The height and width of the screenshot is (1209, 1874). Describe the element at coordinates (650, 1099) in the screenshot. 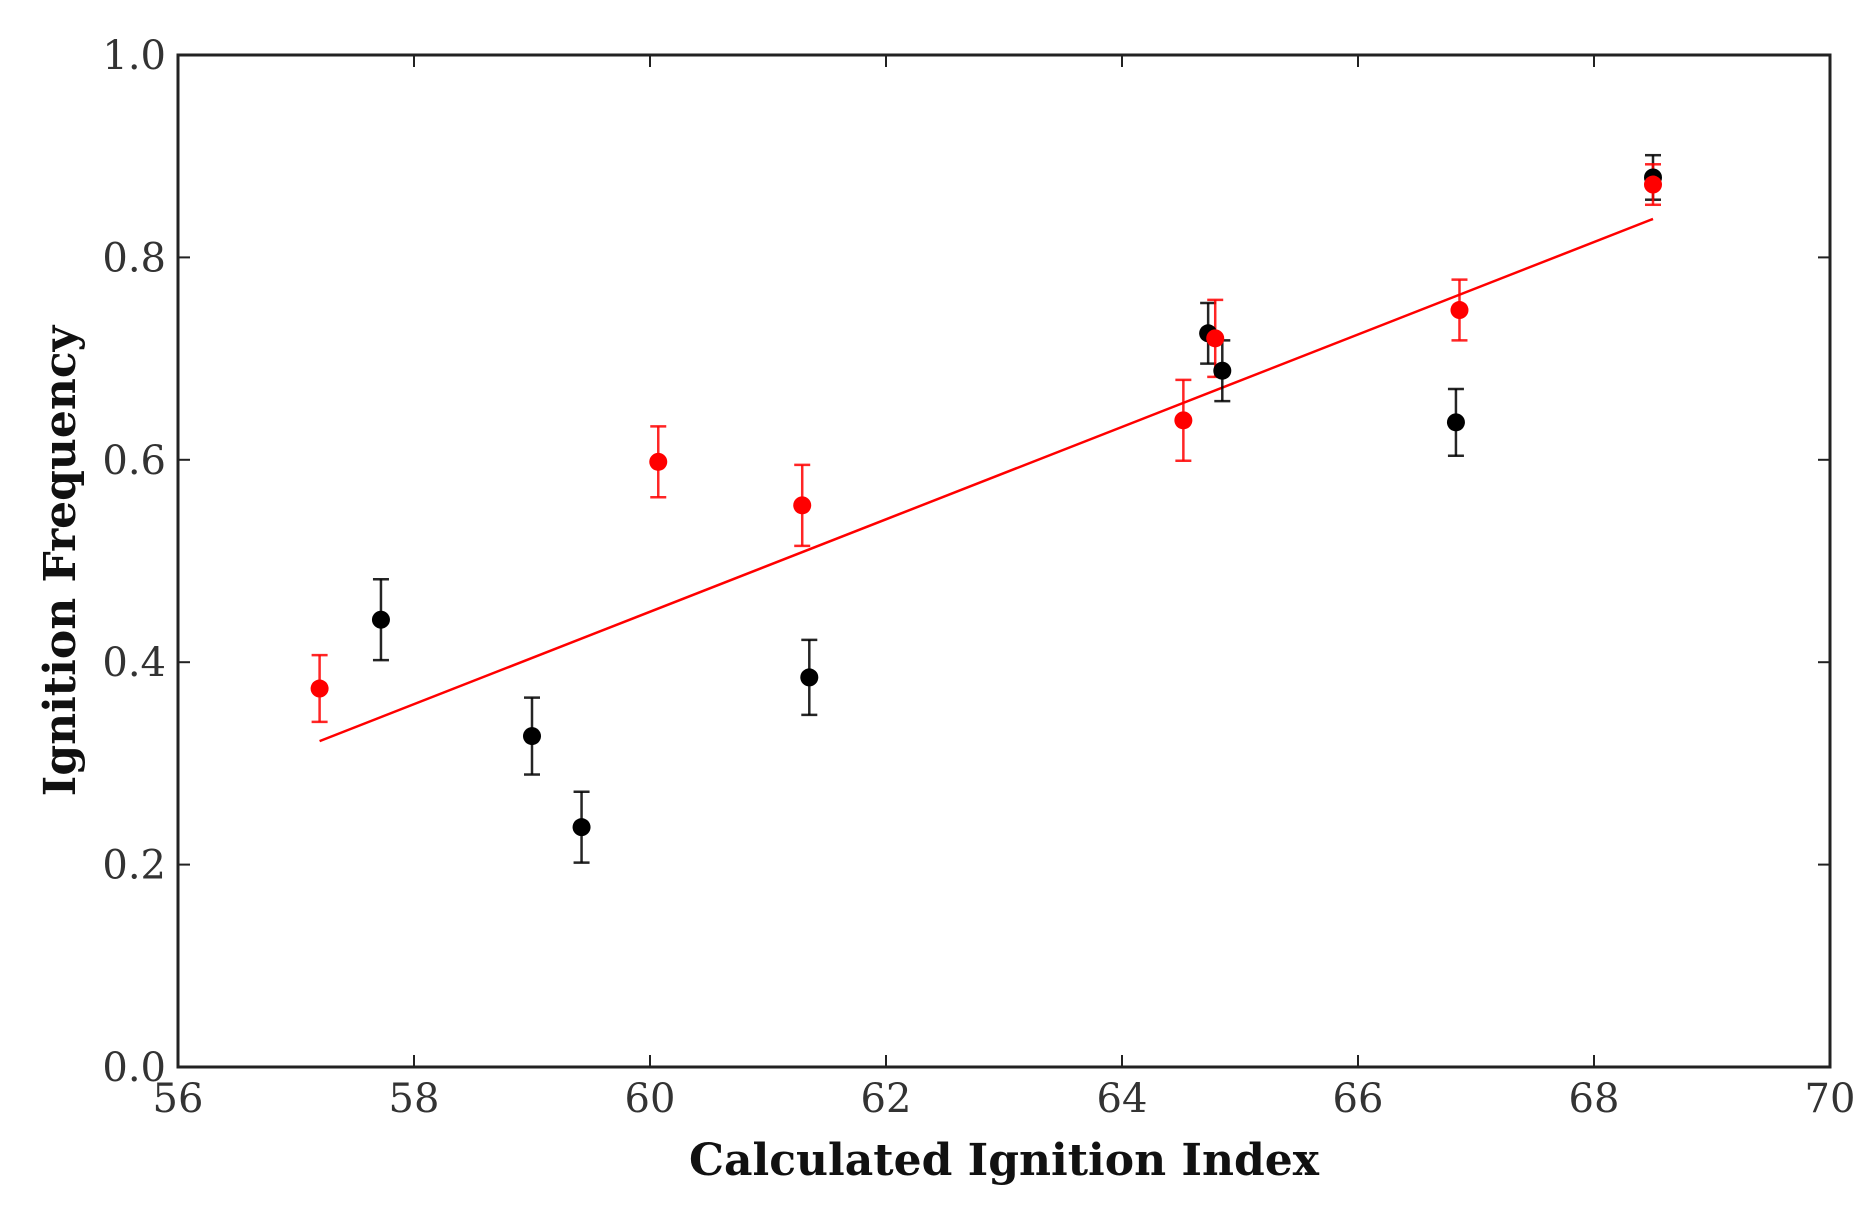

I see `x-tick-label: 60` at that location.